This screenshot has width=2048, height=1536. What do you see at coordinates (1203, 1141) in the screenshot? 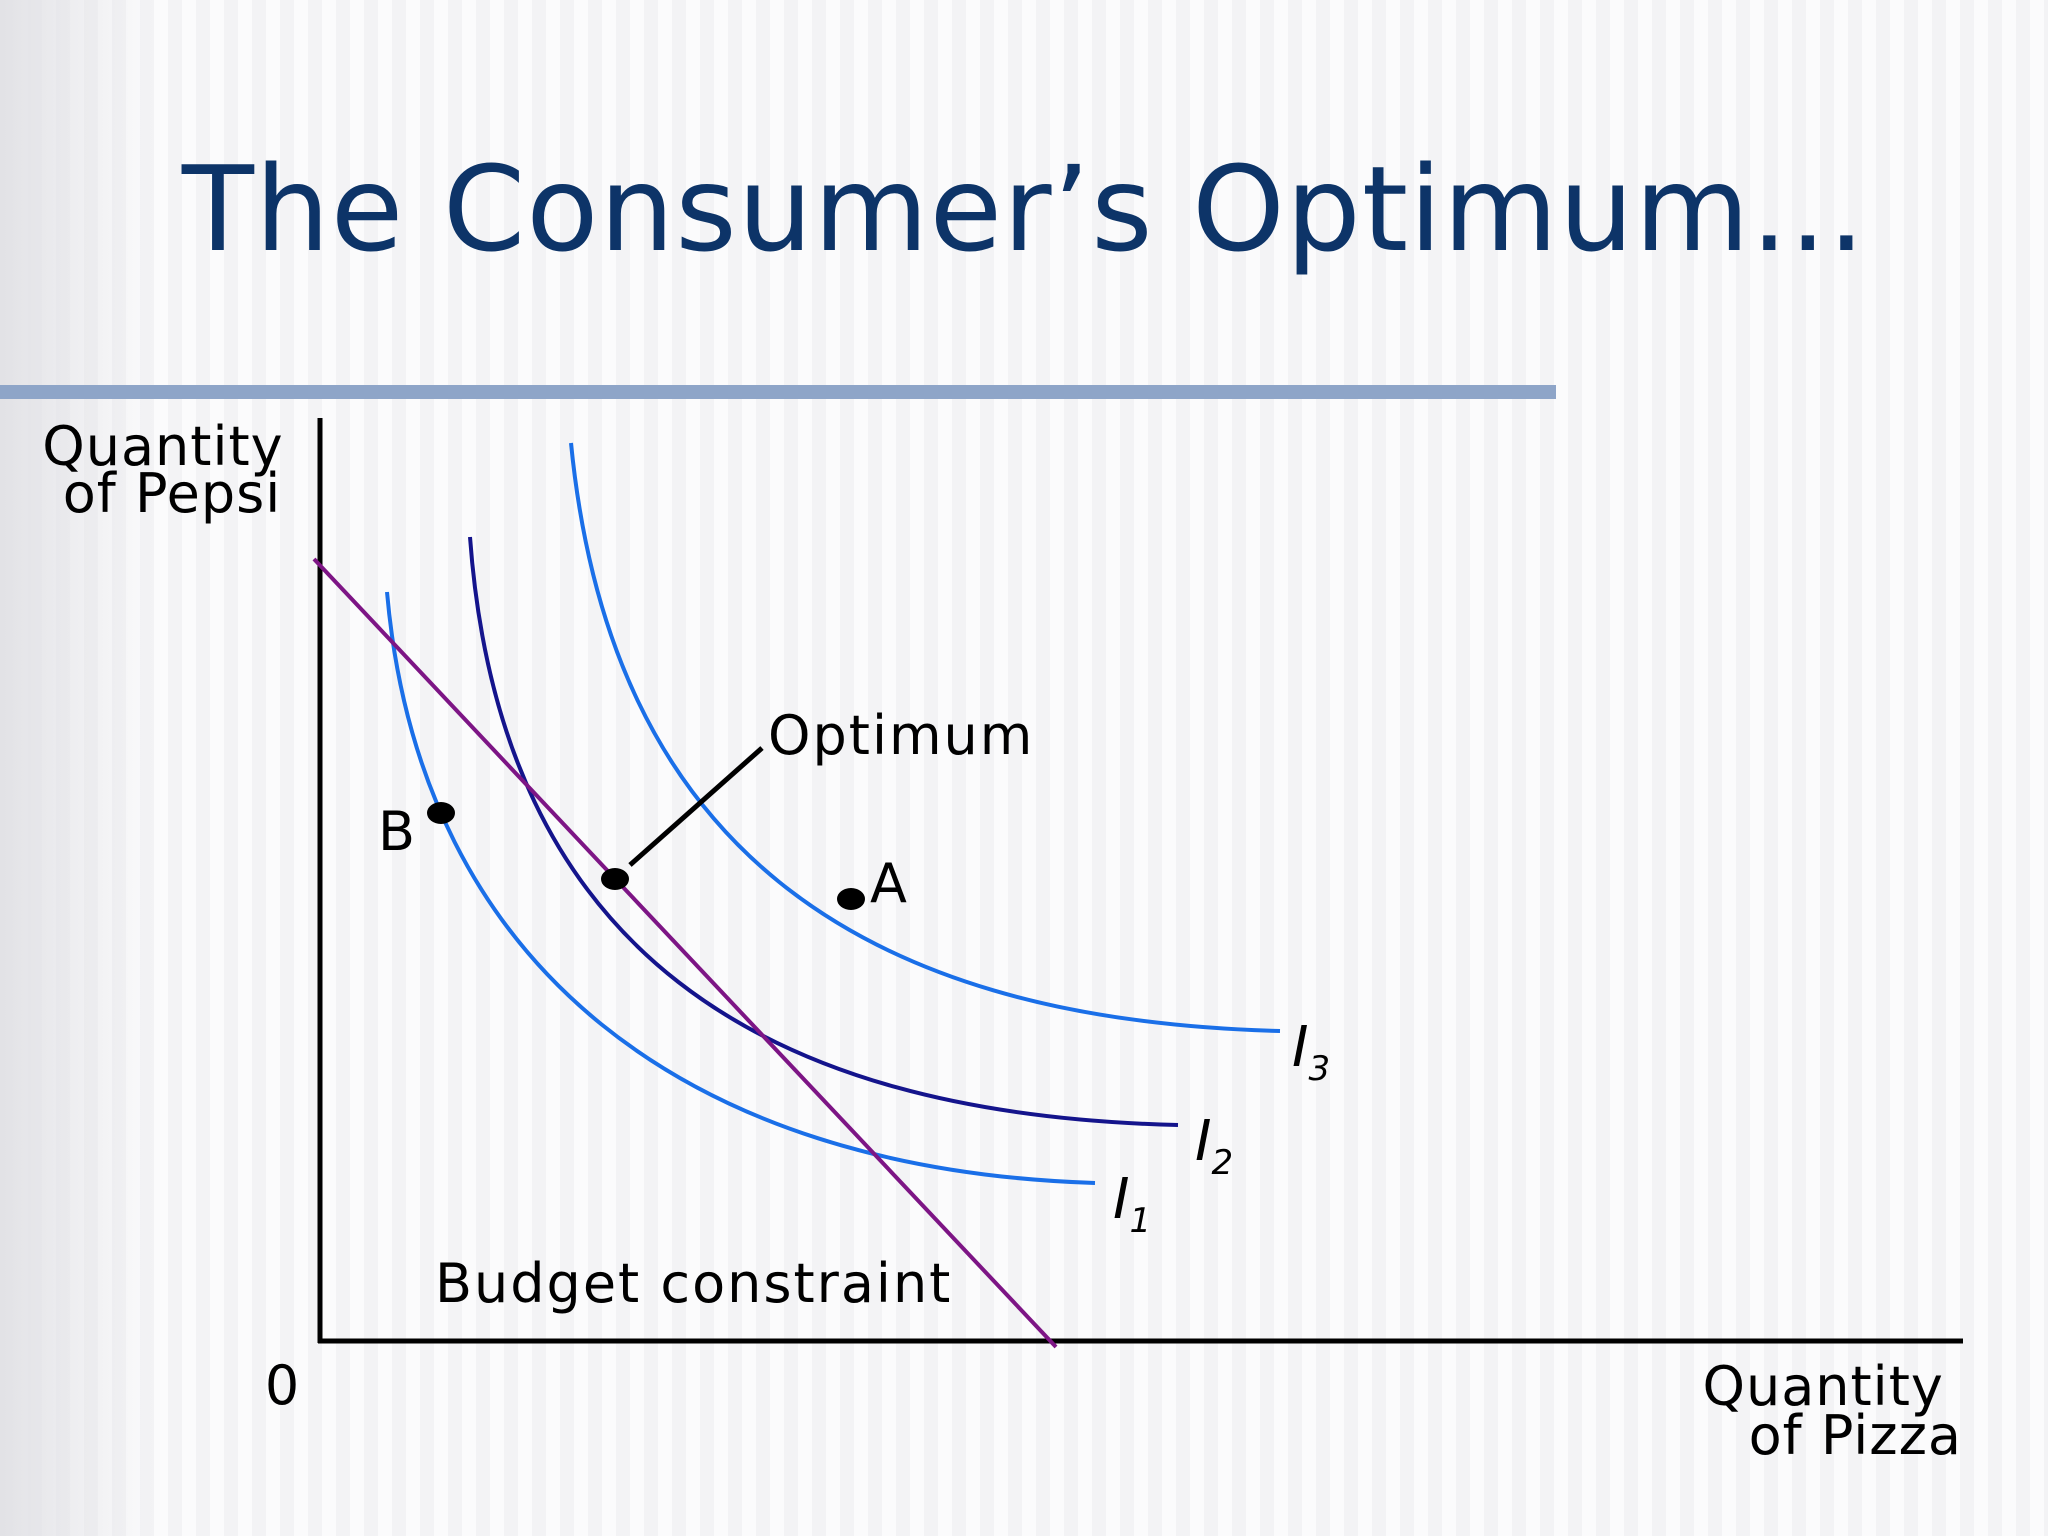
I see `curve-label-i2-letter: I` at bounding box center [1203, 1141].